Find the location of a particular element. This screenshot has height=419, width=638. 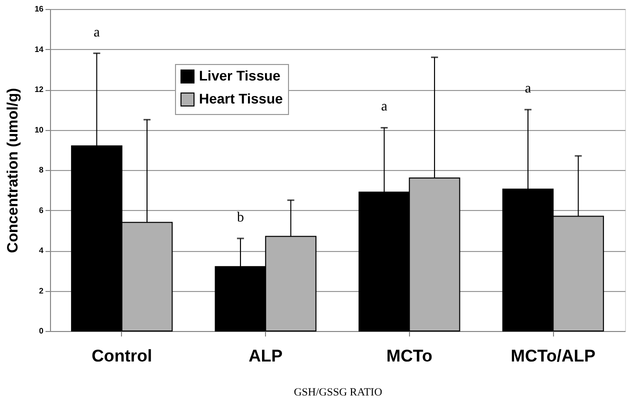

legend-label: Heart Tissue is located at coordinates (241, 98).